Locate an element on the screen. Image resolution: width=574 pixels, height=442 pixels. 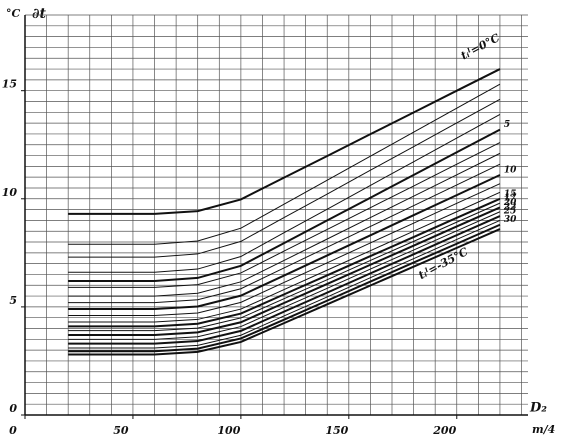
x-tick-label: 0 is located at coordinates (13, 430).